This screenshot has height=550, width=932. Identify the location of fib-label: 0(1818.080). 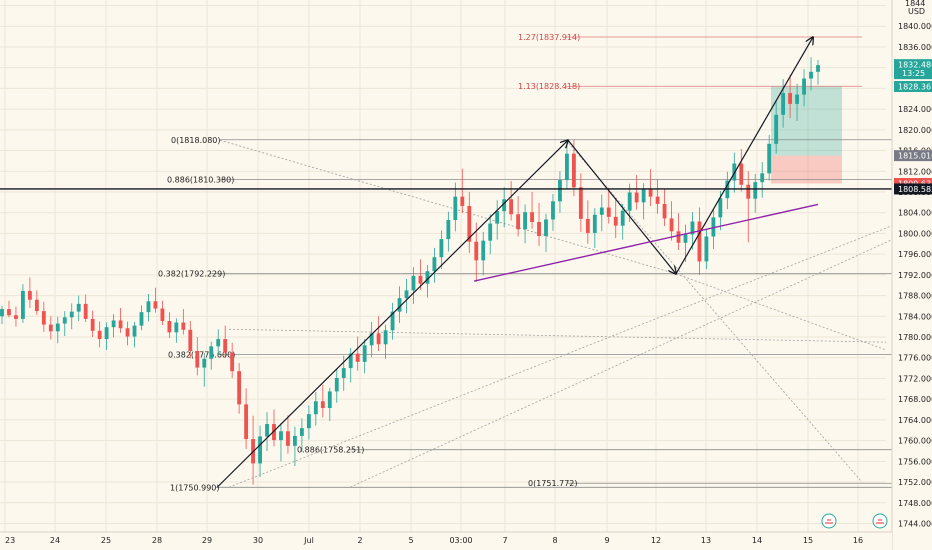
(196, 140).